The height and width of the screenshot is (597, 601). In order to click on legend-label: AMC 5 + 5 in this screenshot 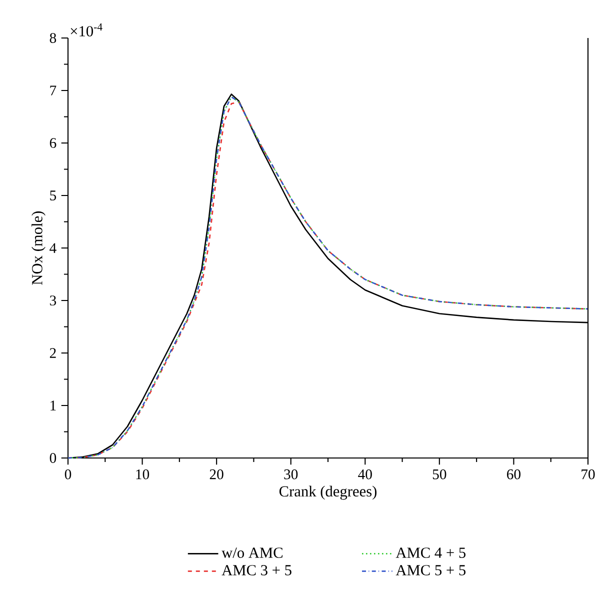, I will do `click(431, 570)`.